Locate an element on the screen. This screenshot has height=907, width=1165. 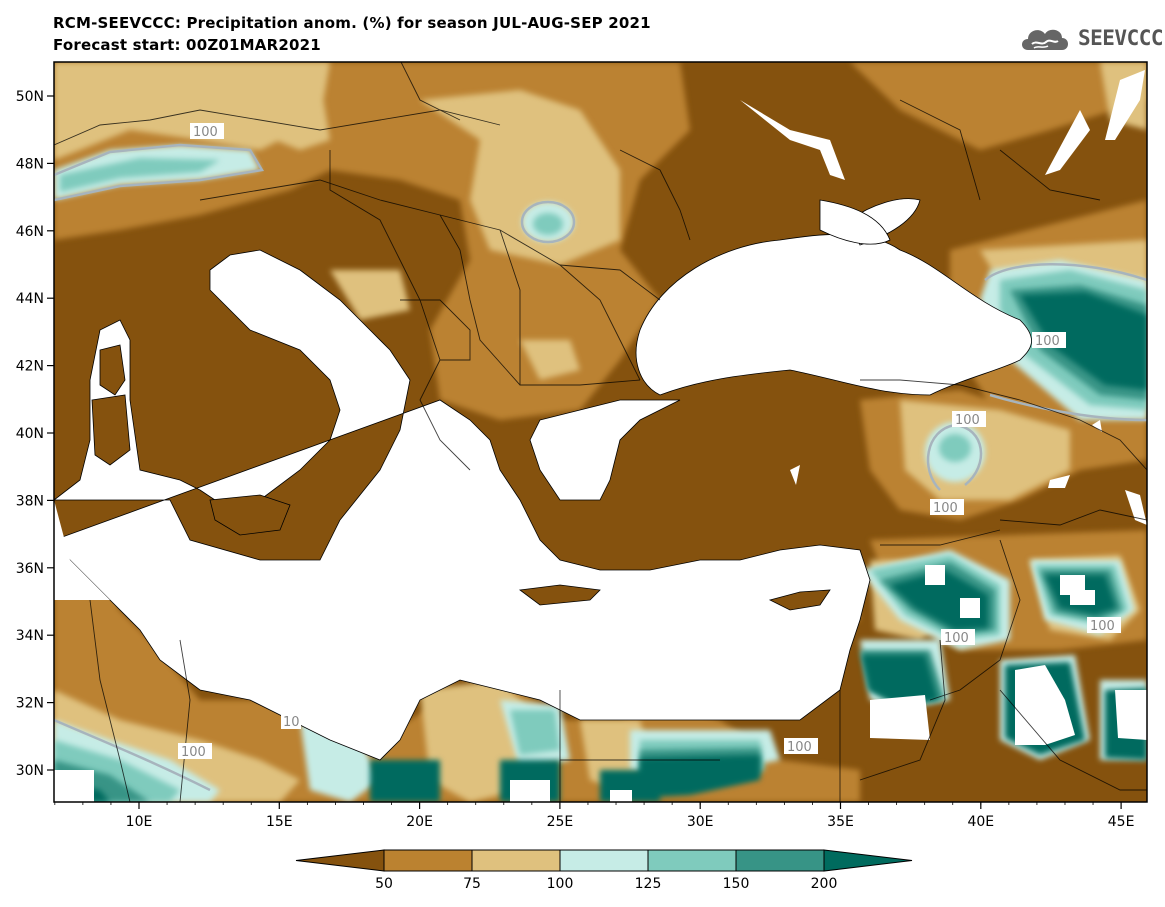
lon-tick-label: 15E is located at coordinates (279, 822).